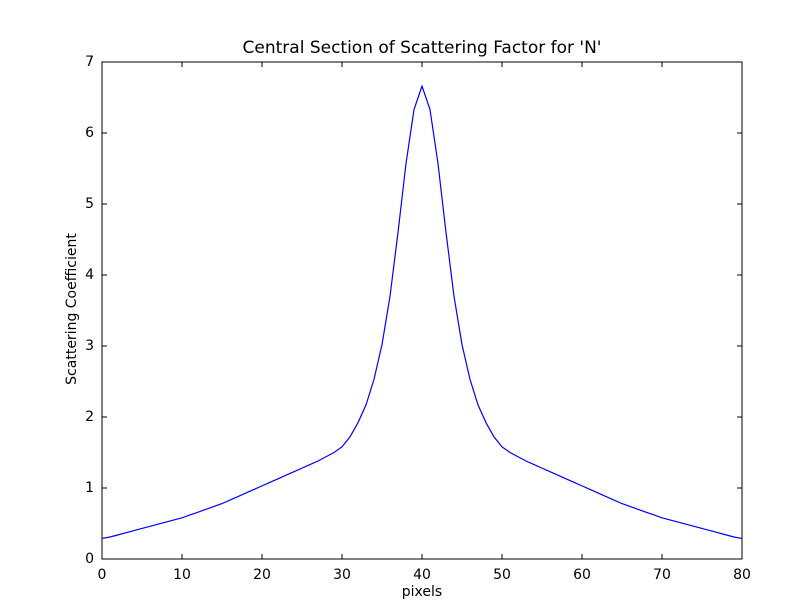 Image resolution: width=812 pixels, height=612 pixels. Describe the element at coordinates (89, 488) in the screenshot. I see `y-tick-label: 1` at that location.